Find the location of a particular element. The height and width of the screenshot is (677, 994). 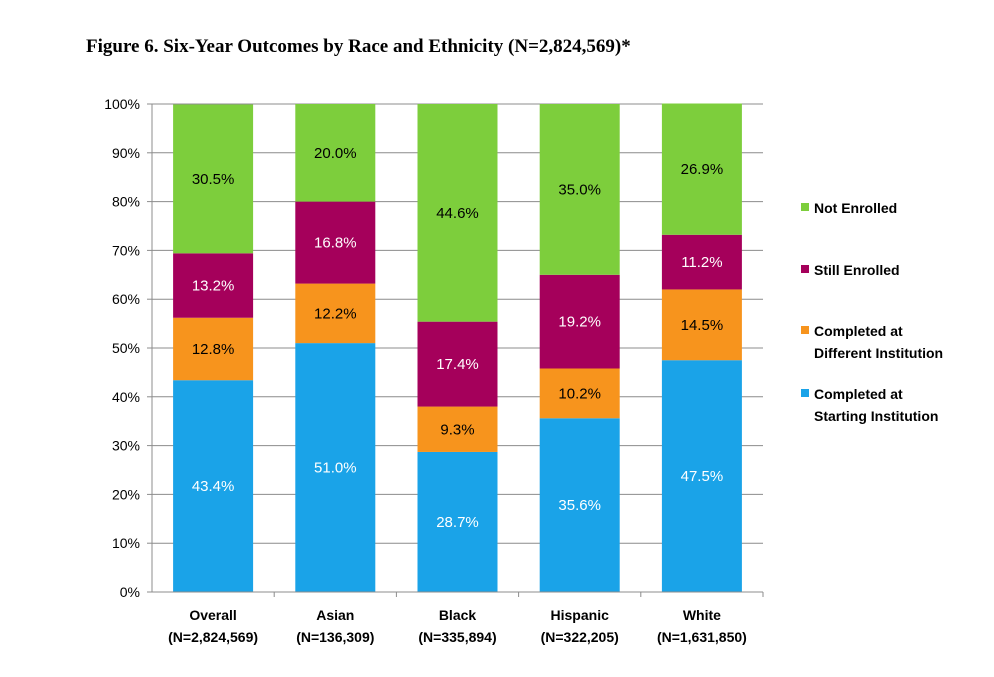

y-tick-label: 30% is located at coordinates (126, 446).